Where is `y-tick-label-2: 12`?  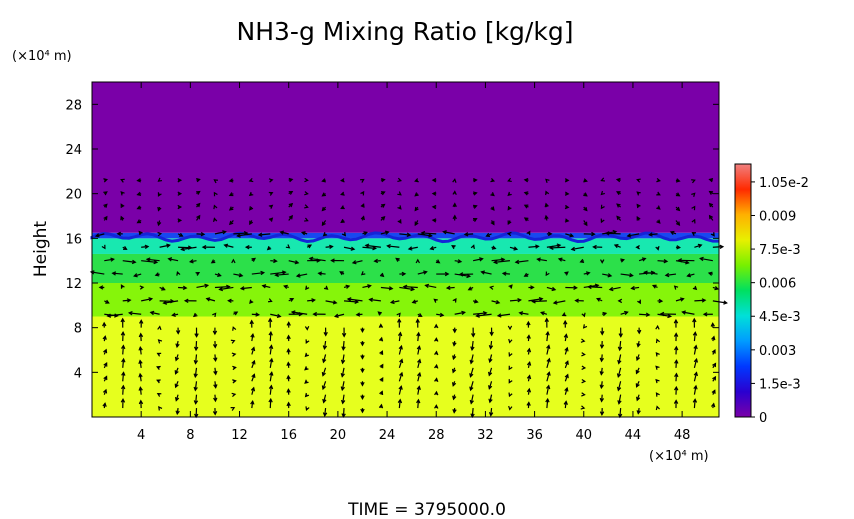
y-tick-label-2: 12 is located at coordinates (73, 284).